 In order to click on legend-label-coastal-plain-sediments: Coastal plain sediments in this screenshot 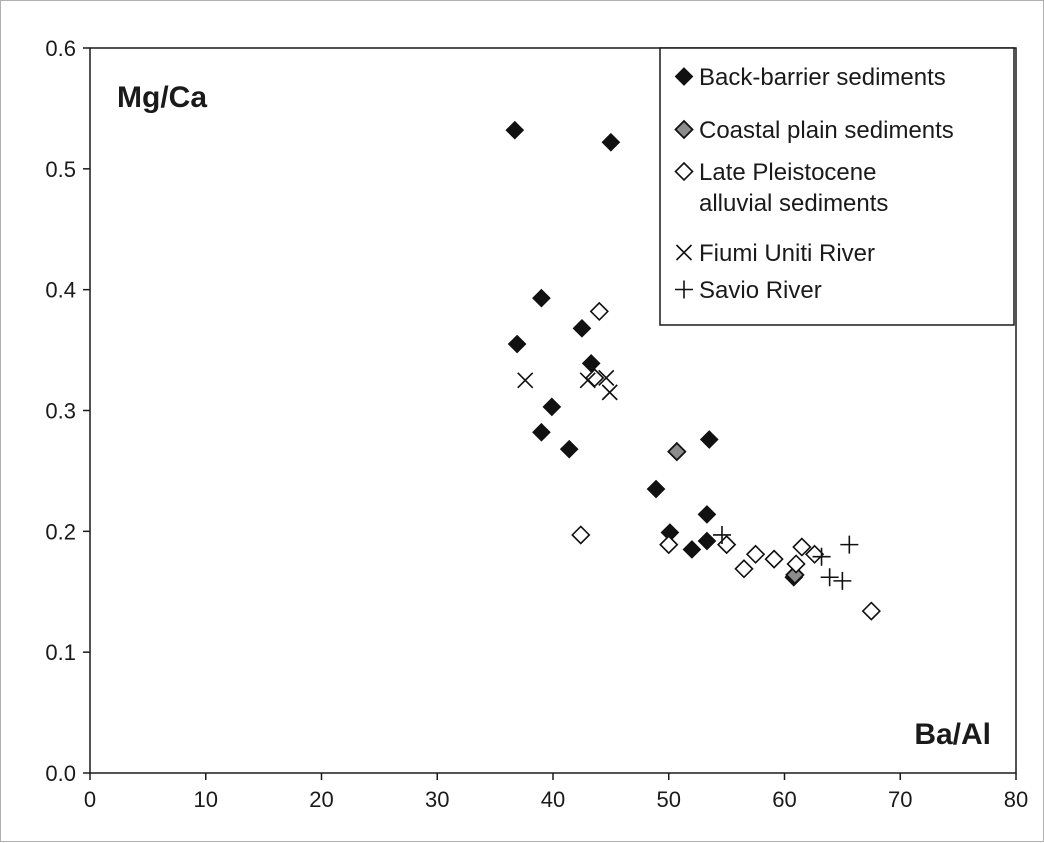, I will do `click(826, 130)`.